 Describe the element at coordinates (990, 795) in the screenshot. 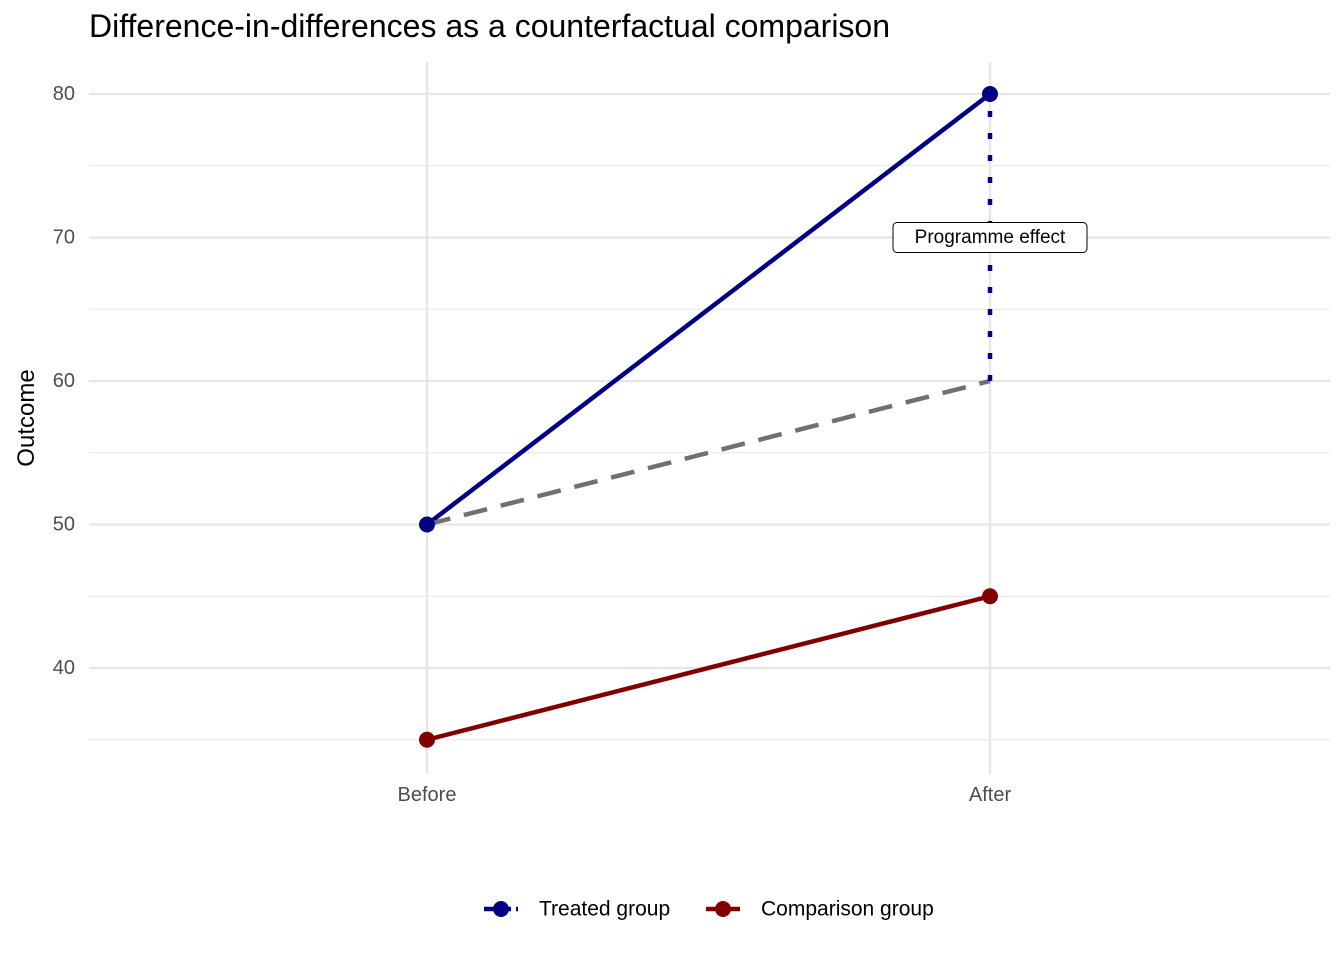

I see `x-tick-label-after: After` at that location.